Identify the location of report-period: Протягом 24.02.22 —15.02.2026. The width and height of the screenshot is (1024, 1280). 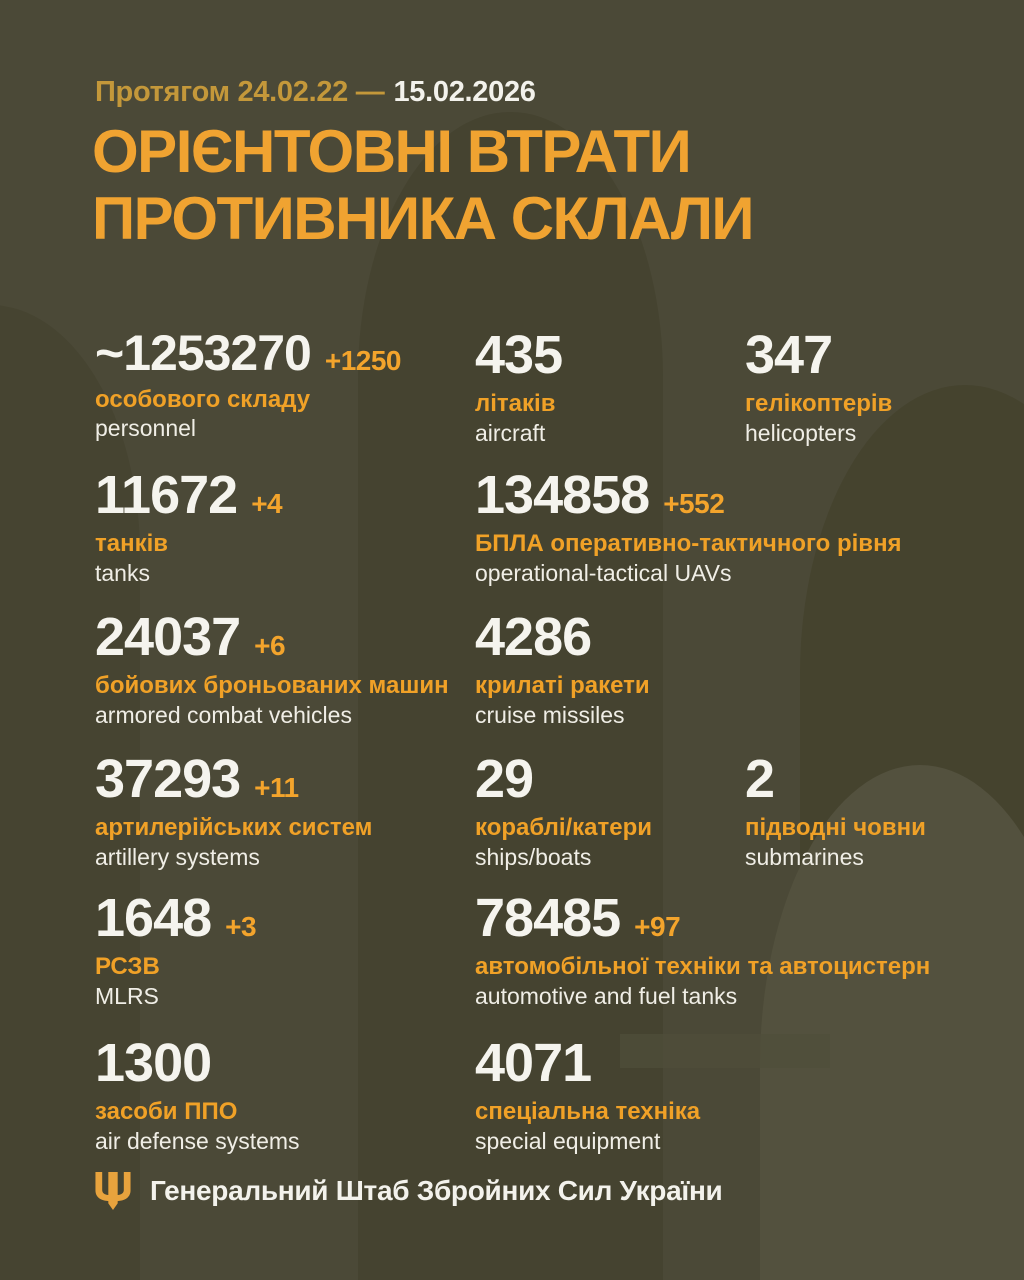
(315, 92).